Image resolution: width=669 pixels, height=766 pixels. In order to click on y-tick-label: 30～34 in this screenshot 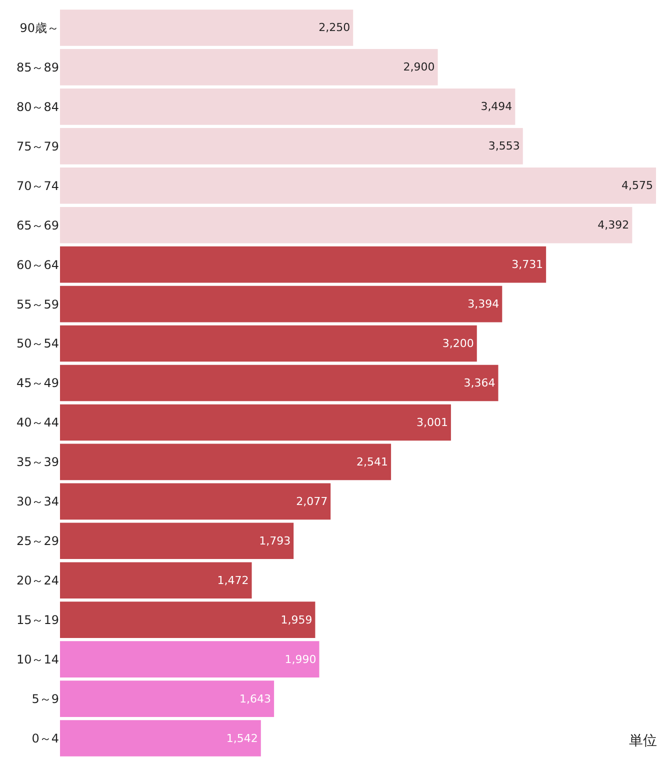, I will do `click(37, 501)`.